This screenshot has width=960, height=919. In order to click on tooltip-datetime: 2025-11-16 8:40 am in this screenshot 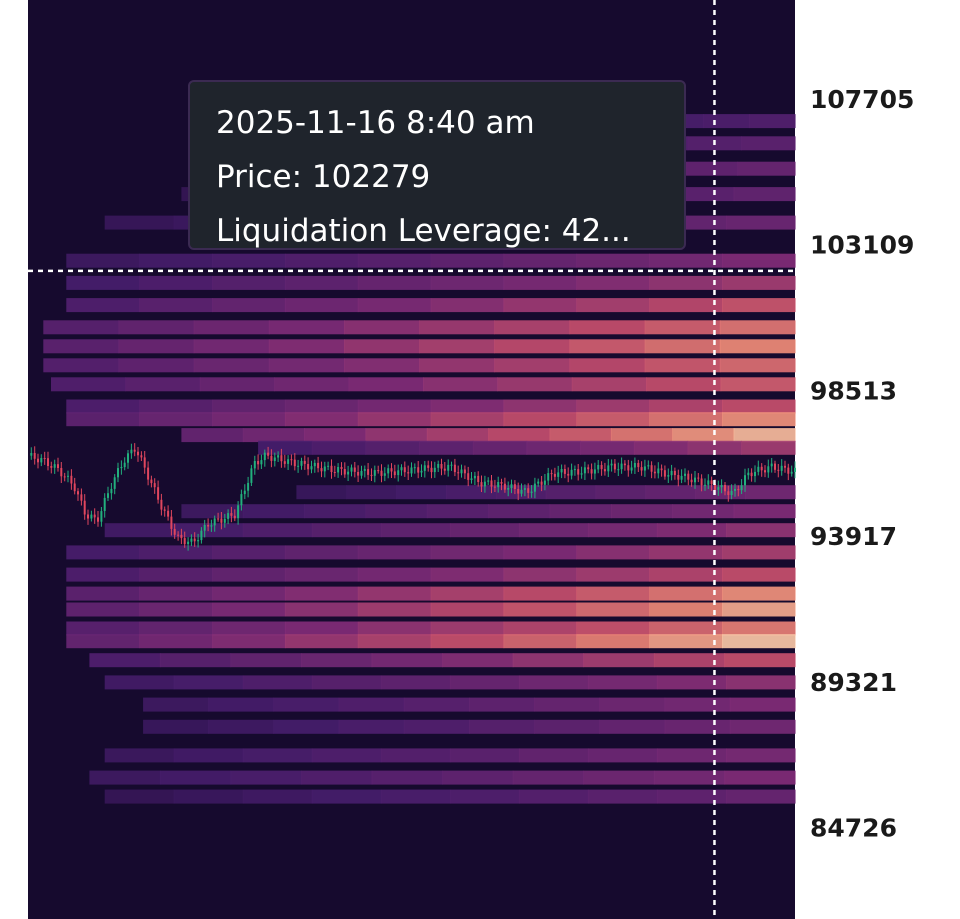, I will do `click(375, 123)`.